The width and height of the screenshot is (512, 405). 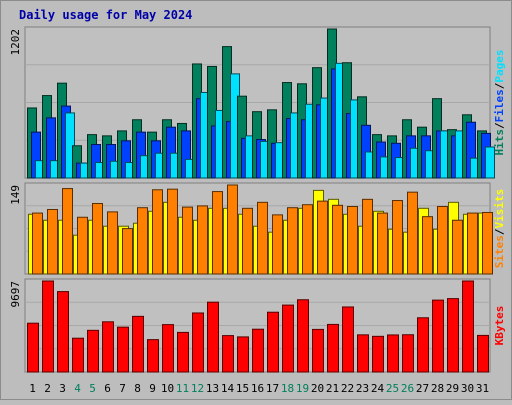 What do you see at coordinates (407, 388) in the screenshot?
I see `x-tick-label-26: 26` at bounding box center [407, 388].